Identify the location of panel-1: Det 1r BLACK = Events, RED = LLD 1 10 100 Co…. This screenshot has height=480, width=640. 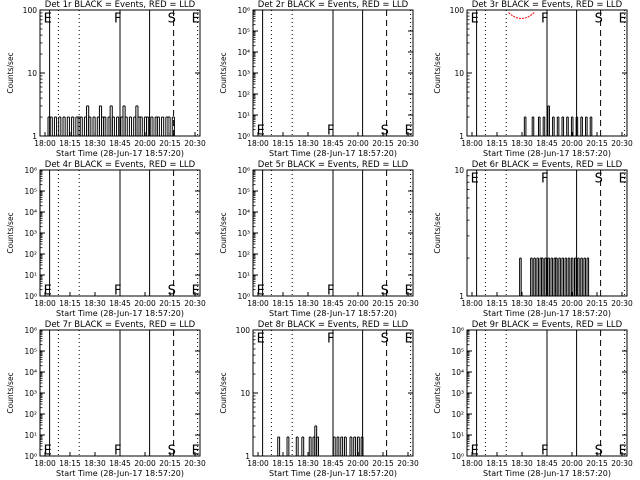
(106, 79).